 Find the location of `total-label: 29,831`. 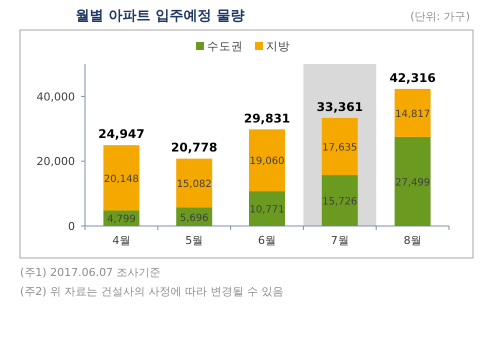

total-label: 29,831 is located at coordinates (267, 118).